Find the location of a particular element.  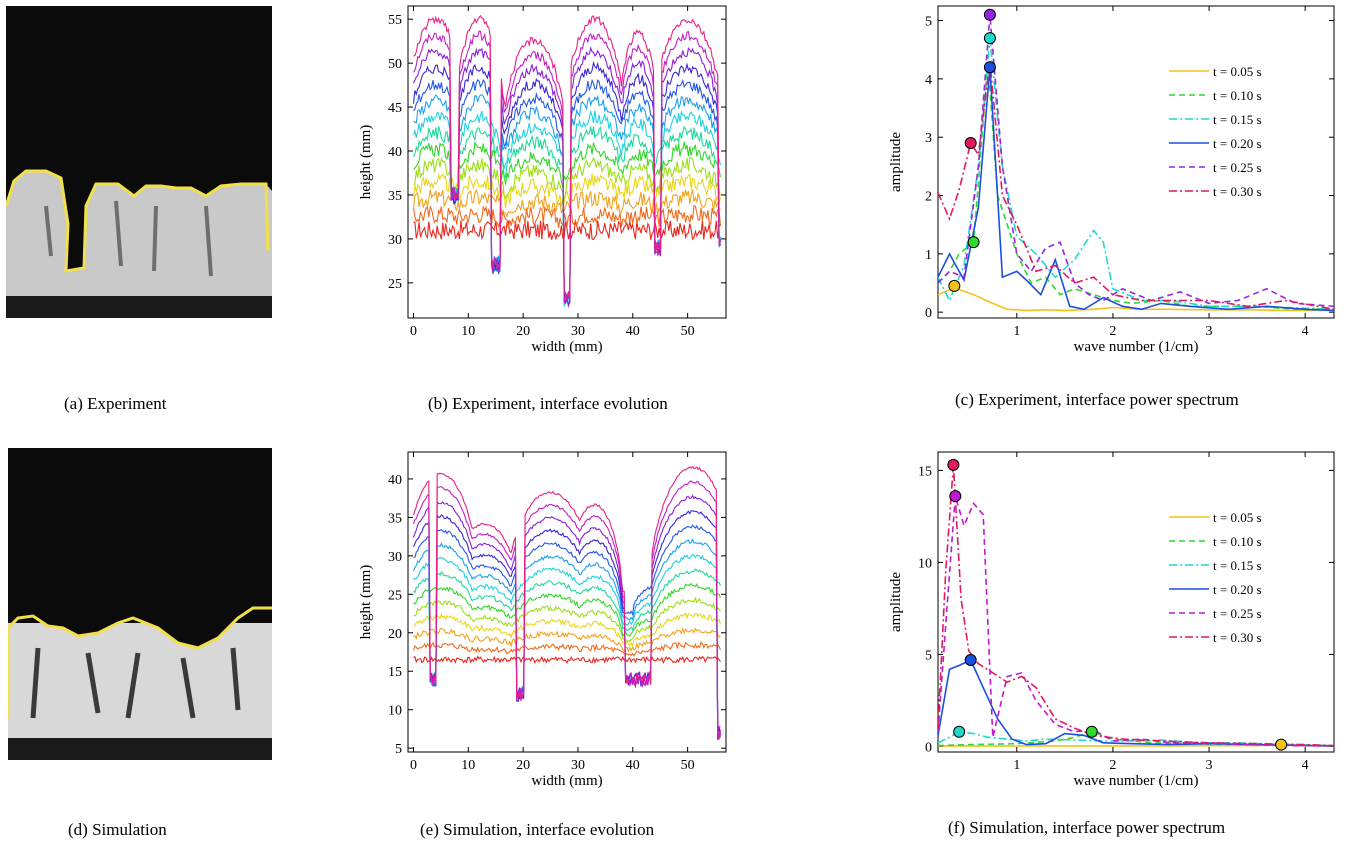

experiment-dark-base is located at coordinates (139, 307).